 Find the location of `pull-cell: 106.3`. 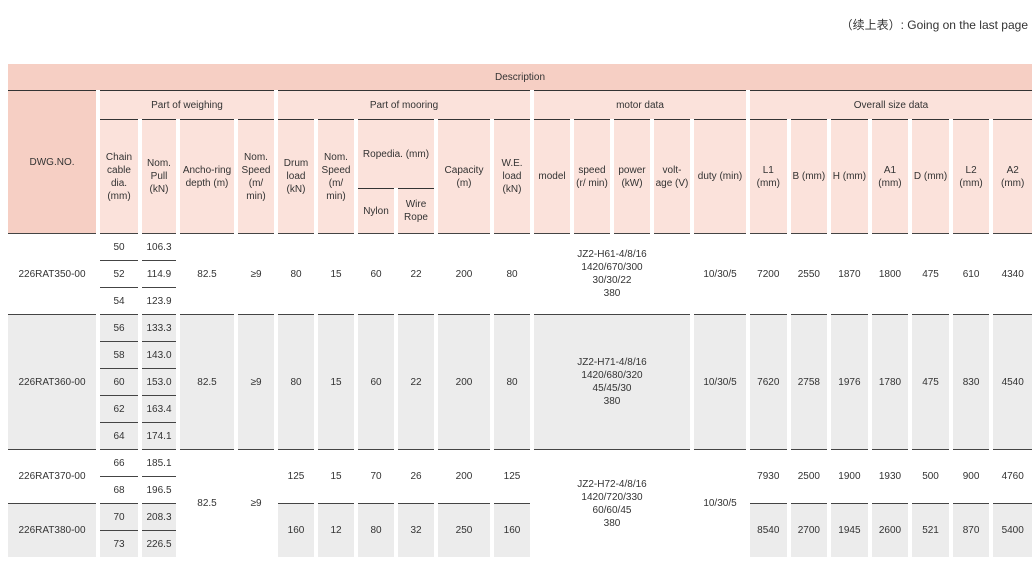

pull-cell: 106.3 is located at coordinates (158, 247).